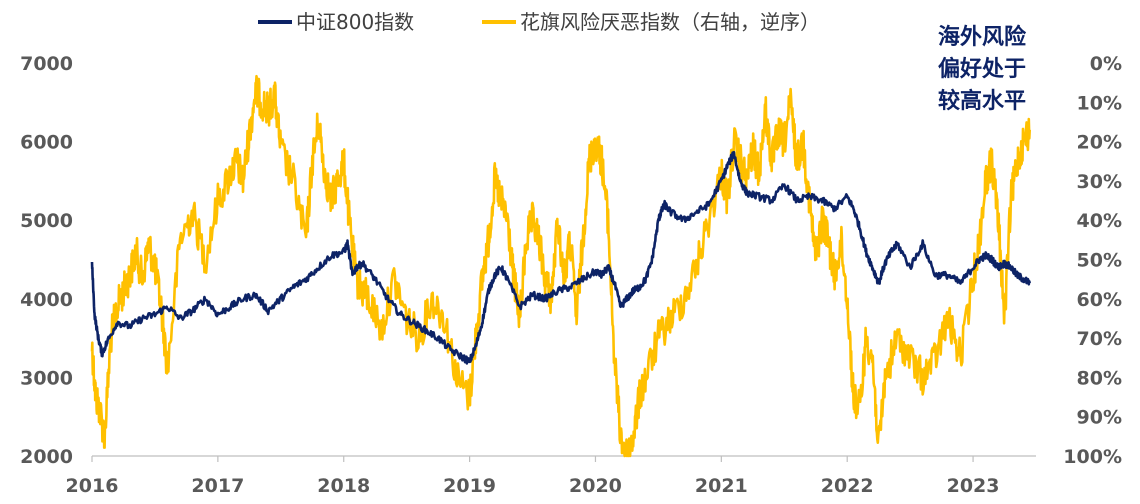 The height and width of the screenshot is (504, 1140). I want to click on y-left-tick-label-6000: 6000, so click(46, 143).